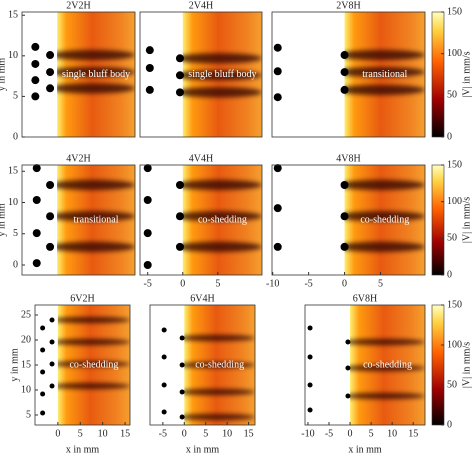 The height and width of the screenshot is (463, 474). What do you see at coordinates (454, 201) in the screenshot?
I see `colorbar-tick-label: 100` at bounding box center [454, 201].